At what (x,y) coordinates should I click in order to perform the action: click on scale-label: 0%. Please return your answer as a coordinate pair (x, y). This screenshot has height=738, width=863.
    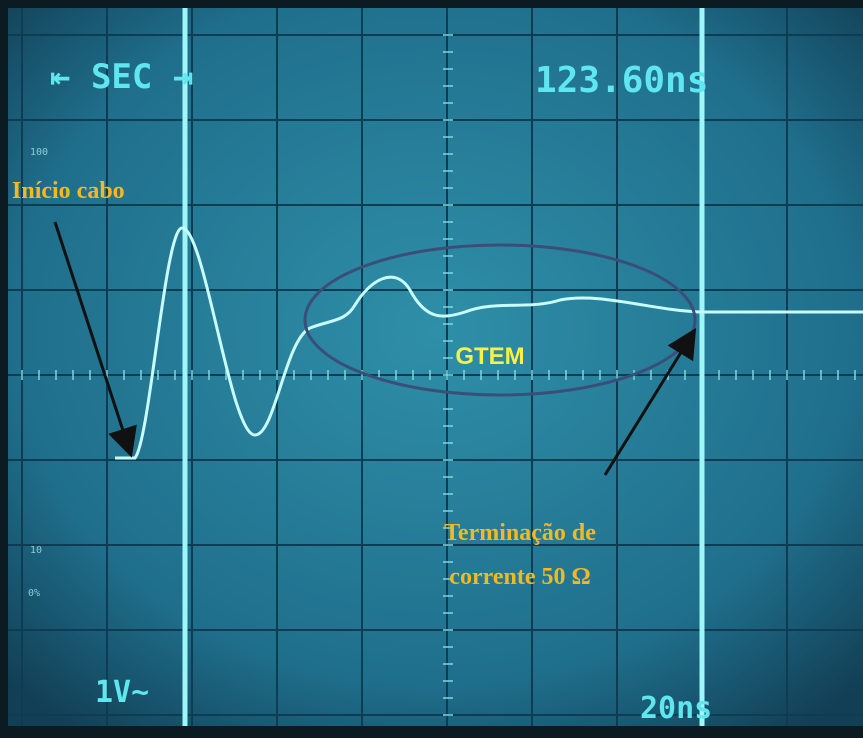
    Looking at the image, I should click on (34, 593).